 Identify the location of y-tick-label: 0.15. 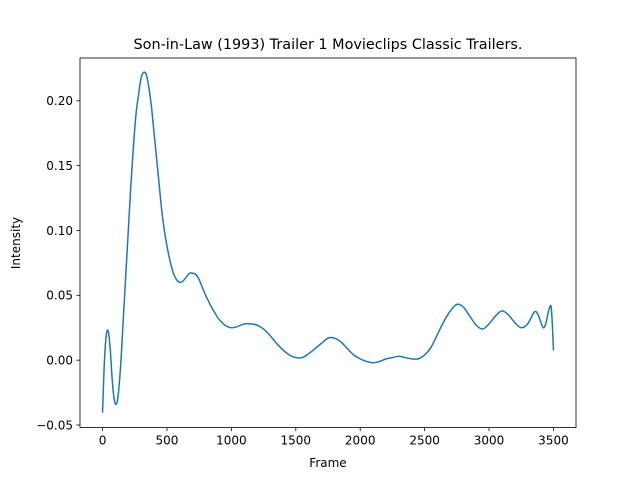
(59, 166).